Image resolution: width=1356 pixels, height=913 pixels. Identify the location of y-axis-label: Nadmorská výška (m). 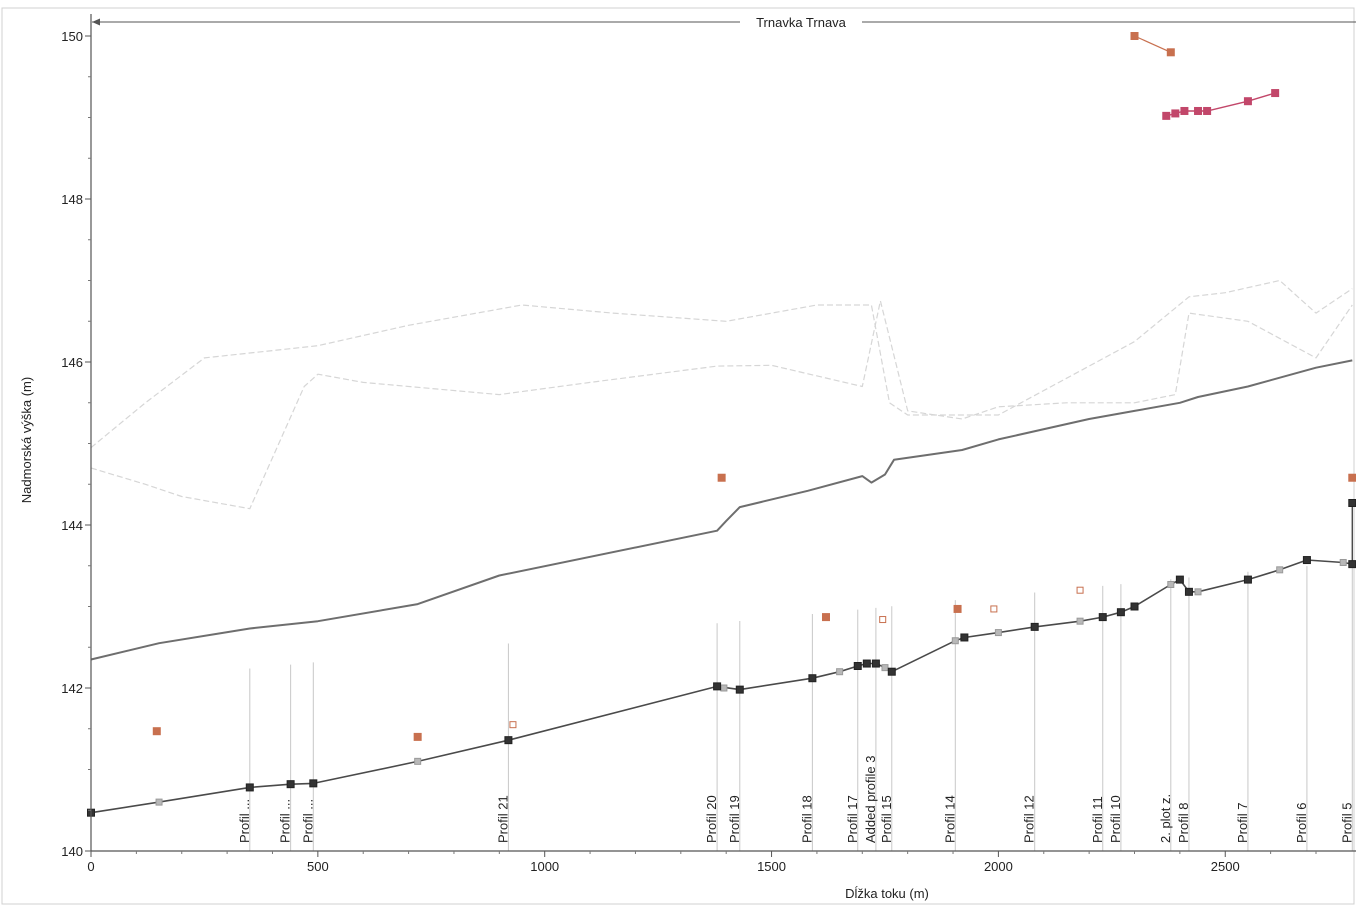
(26, 440).